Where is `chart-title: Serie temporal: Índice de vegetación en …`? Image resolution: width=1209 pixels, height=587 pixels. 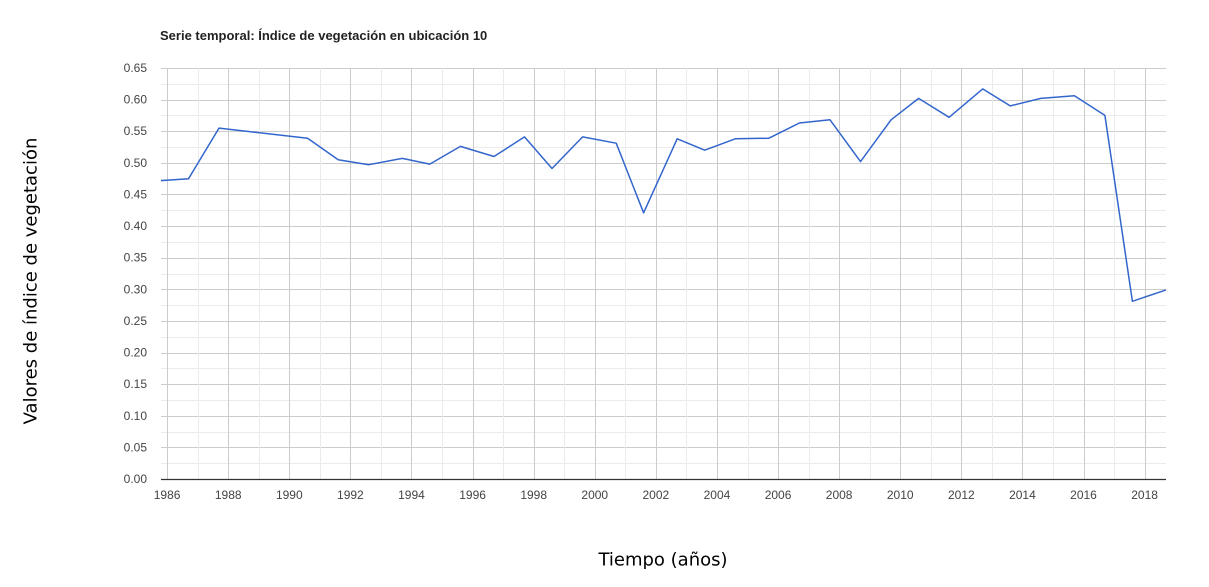
chart-title: Serie temporal: Índice de vegetación en … is located at coordinates (324, 35).